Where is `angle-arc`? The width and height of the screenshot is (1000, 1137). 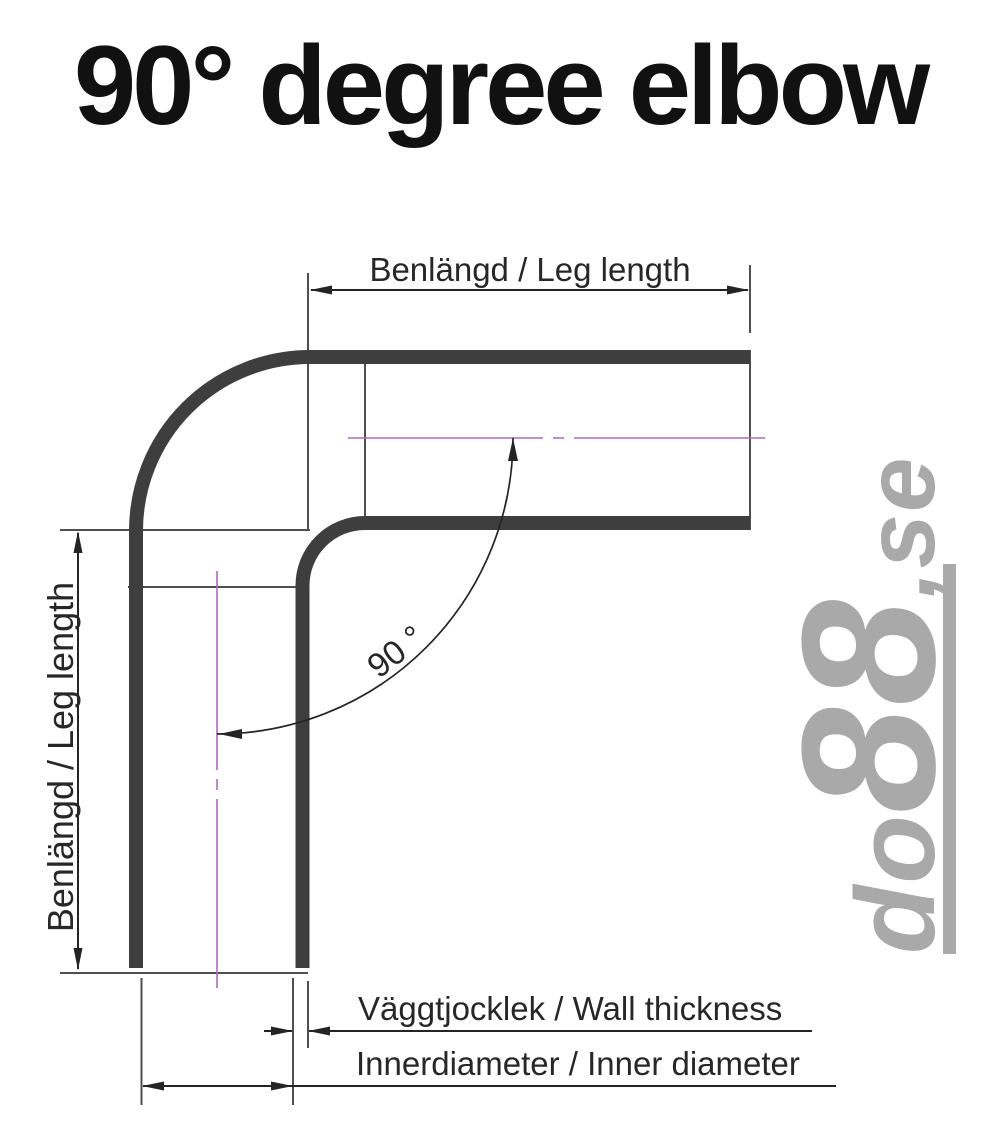
angle-arc is located at coordinates (365, 586).